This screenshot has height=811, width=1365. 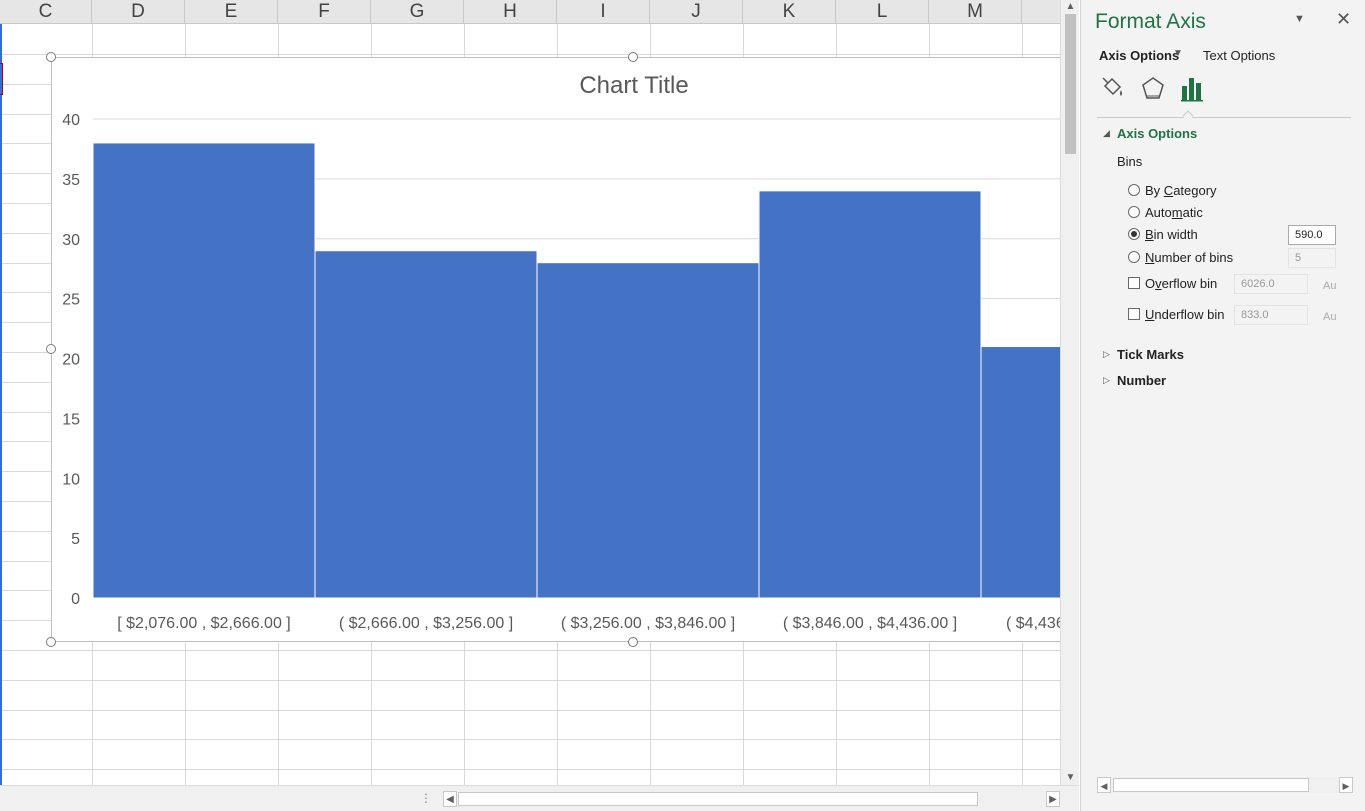 I want to click on column-header-i: I, so click(x=603, y=12).